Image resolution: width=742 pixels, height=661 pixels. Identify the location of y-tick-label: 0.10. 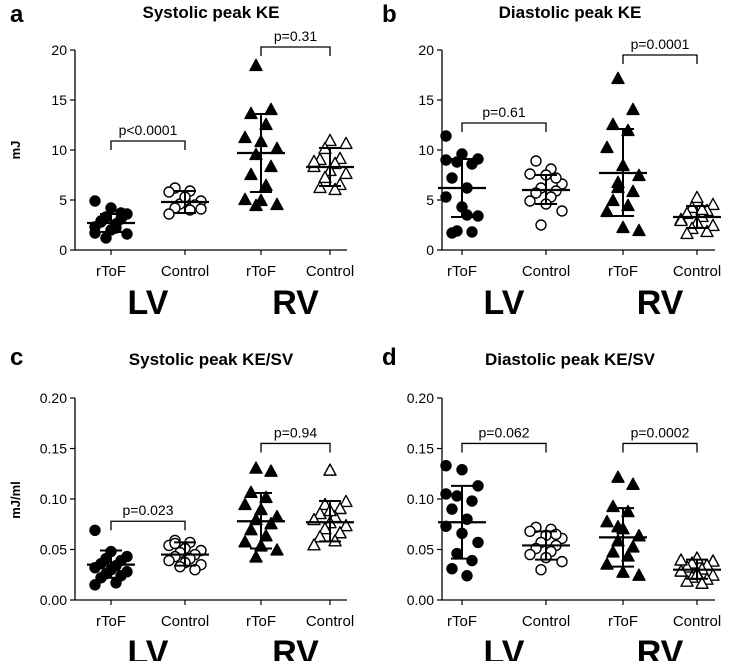
(53, 499).